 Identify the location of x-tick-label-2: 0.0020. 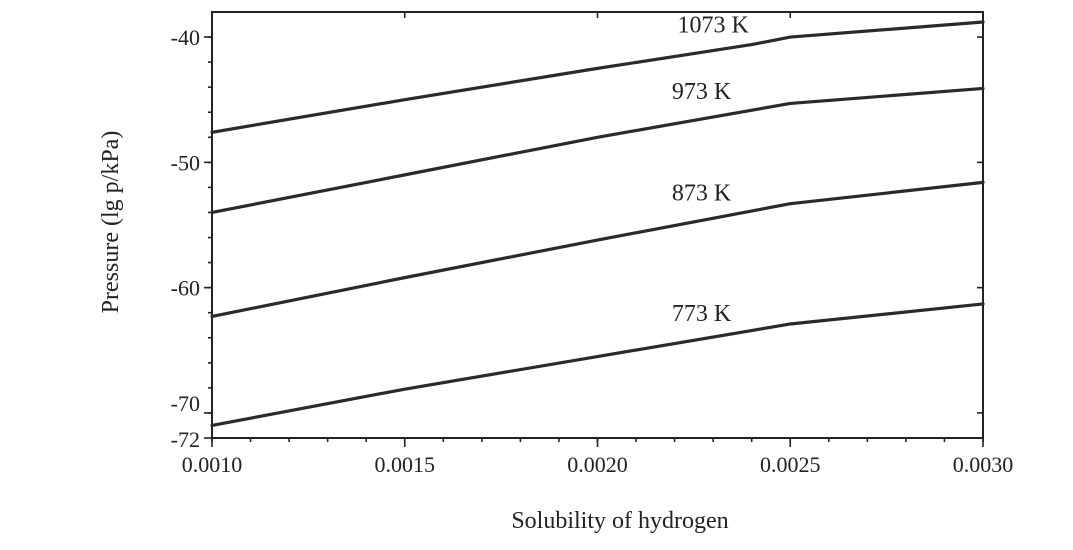
(597, 464).